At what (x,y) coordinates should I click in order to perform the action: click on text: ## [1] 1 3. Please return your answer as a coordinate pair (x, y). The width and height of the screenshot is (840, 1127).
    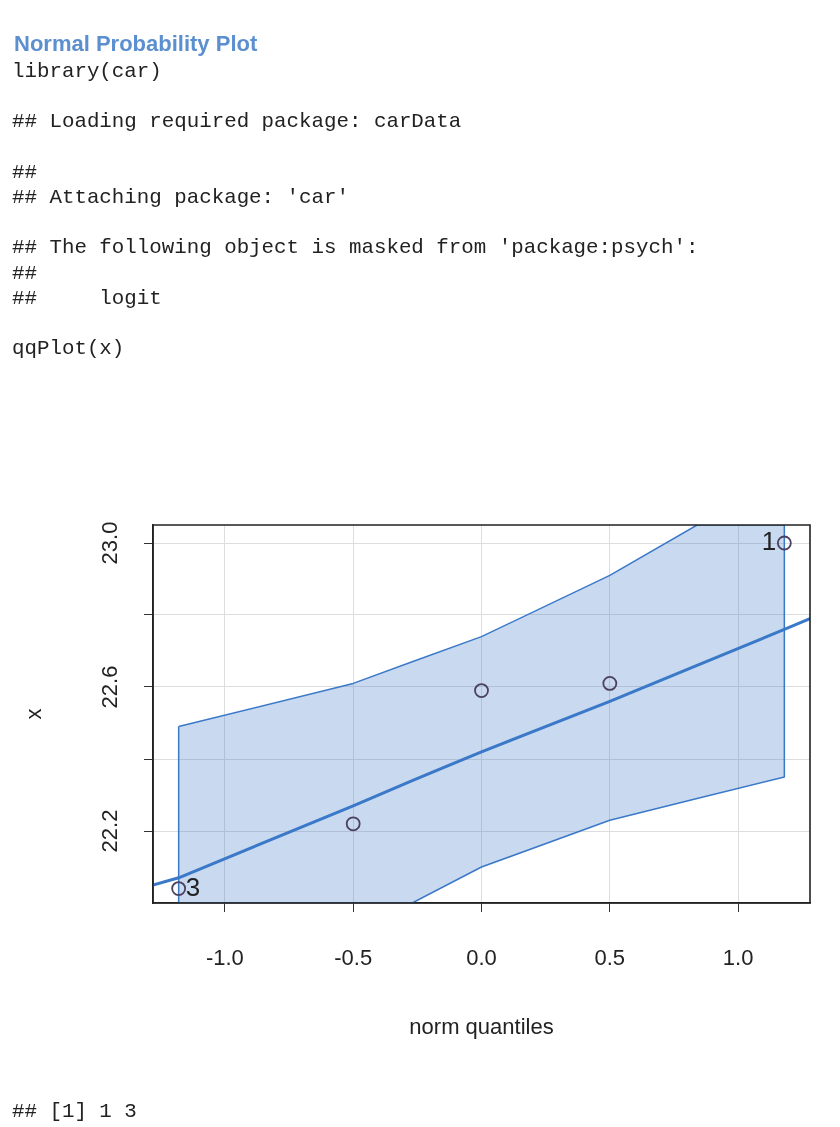
    Looking at the image, I should click on (74, 1112).